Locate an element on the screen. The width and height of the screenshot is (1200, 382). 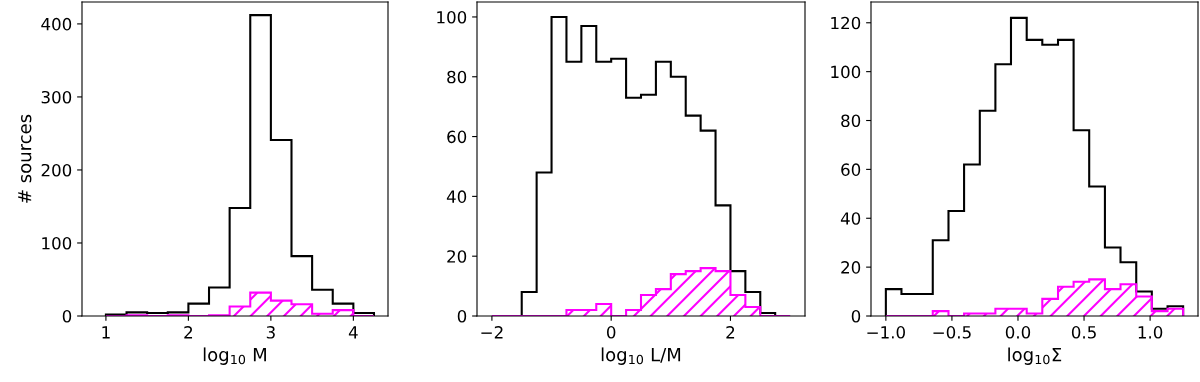
x-tick-label: −0.5 is located at coordinates (952, 332).